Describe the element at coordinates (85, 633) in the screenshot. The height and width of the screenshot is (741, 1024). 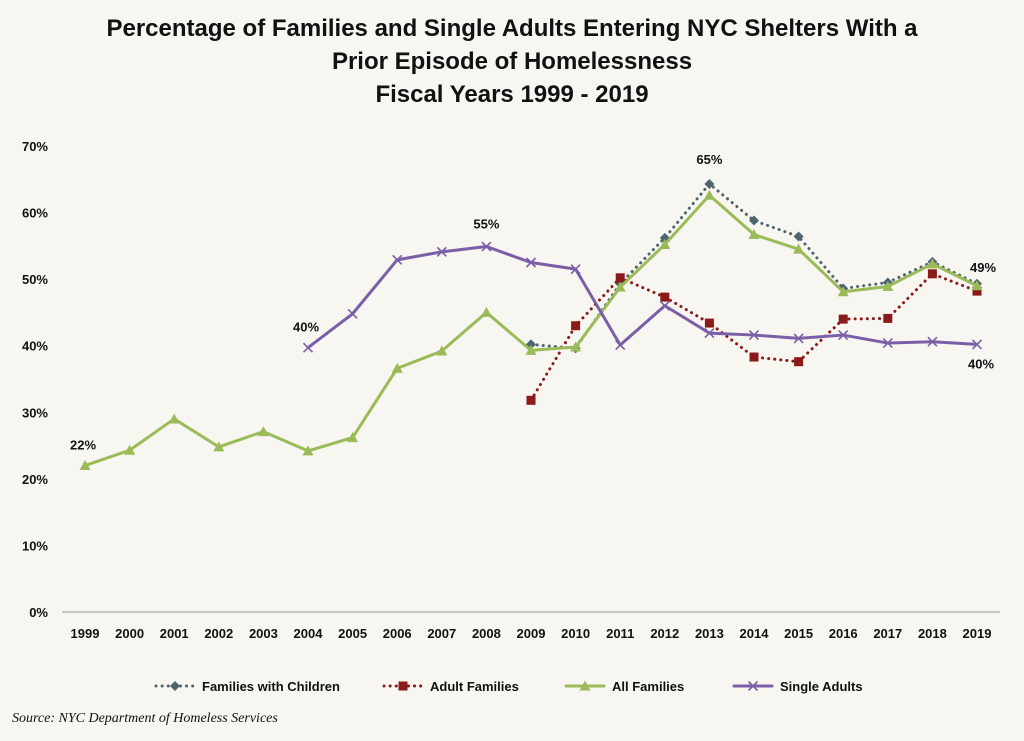
I see `x-tick-label: 1999` at that location.